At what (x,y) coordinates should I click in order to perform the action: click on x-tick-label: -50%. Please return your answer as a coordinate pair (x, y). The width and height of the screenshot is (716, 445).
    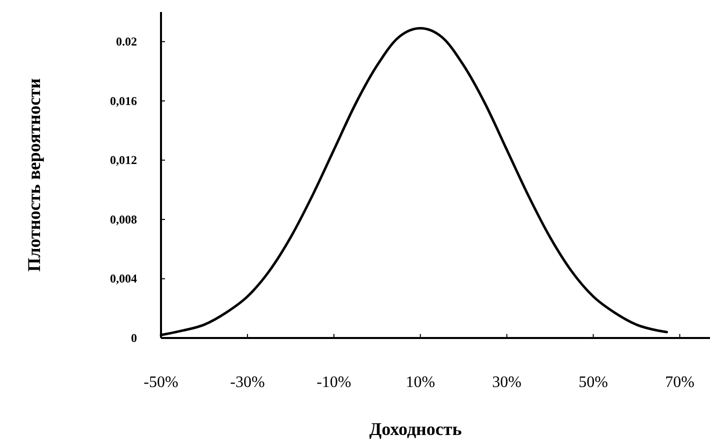
    Looking at the image, I should click on (161, 382).